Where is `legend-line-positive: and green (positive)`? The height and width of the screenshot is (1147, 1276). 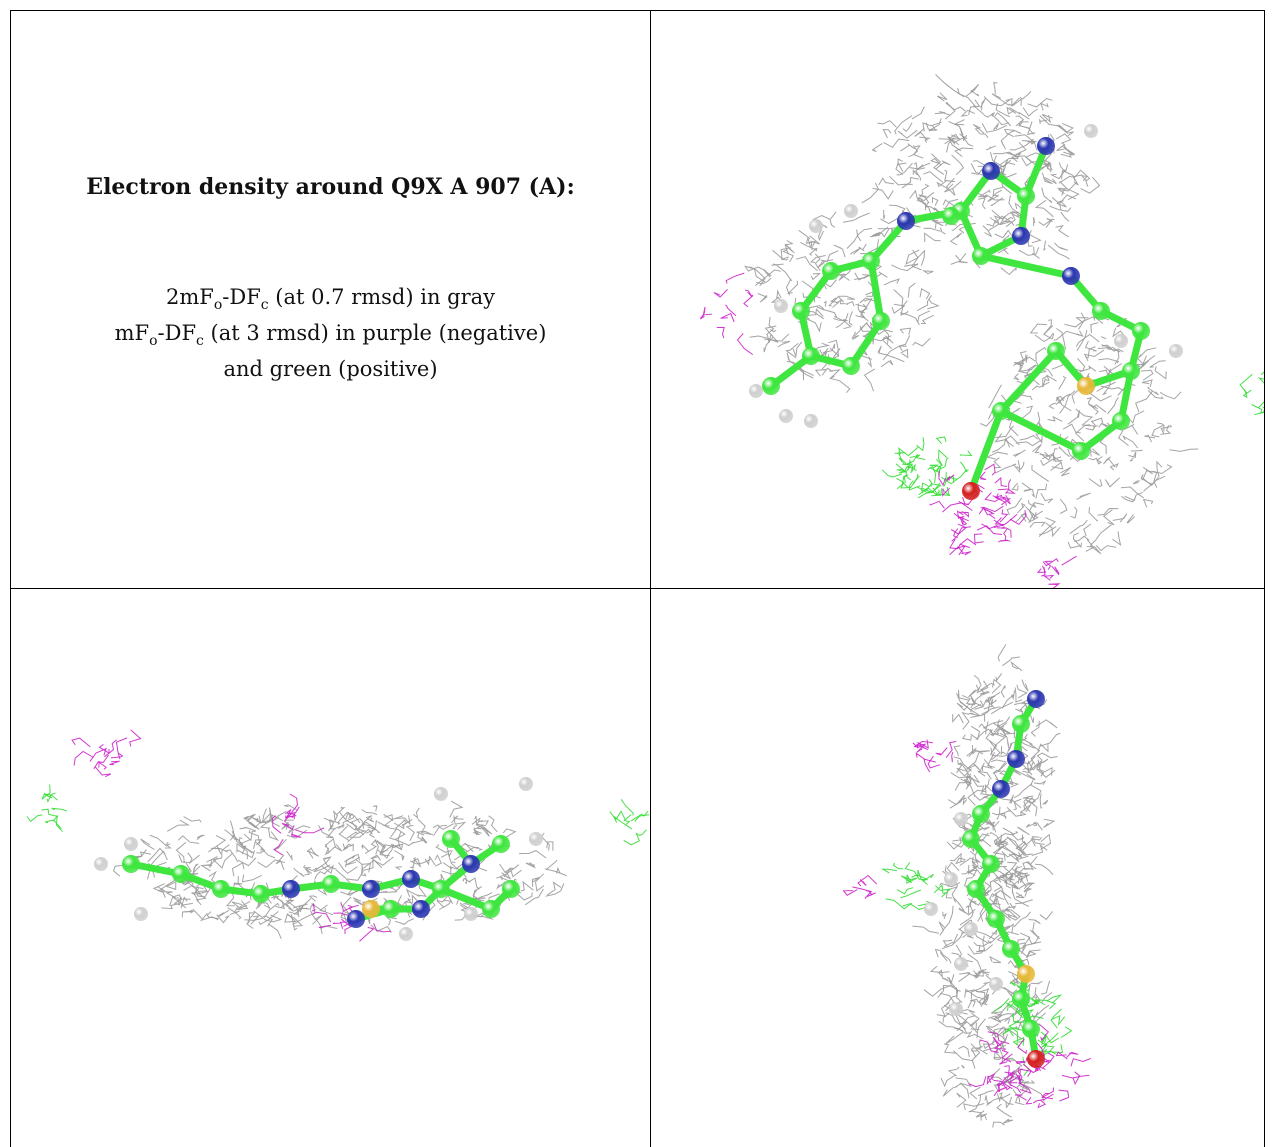
legend-line-positive: and green (positive) is located at coordinates (330, 369).